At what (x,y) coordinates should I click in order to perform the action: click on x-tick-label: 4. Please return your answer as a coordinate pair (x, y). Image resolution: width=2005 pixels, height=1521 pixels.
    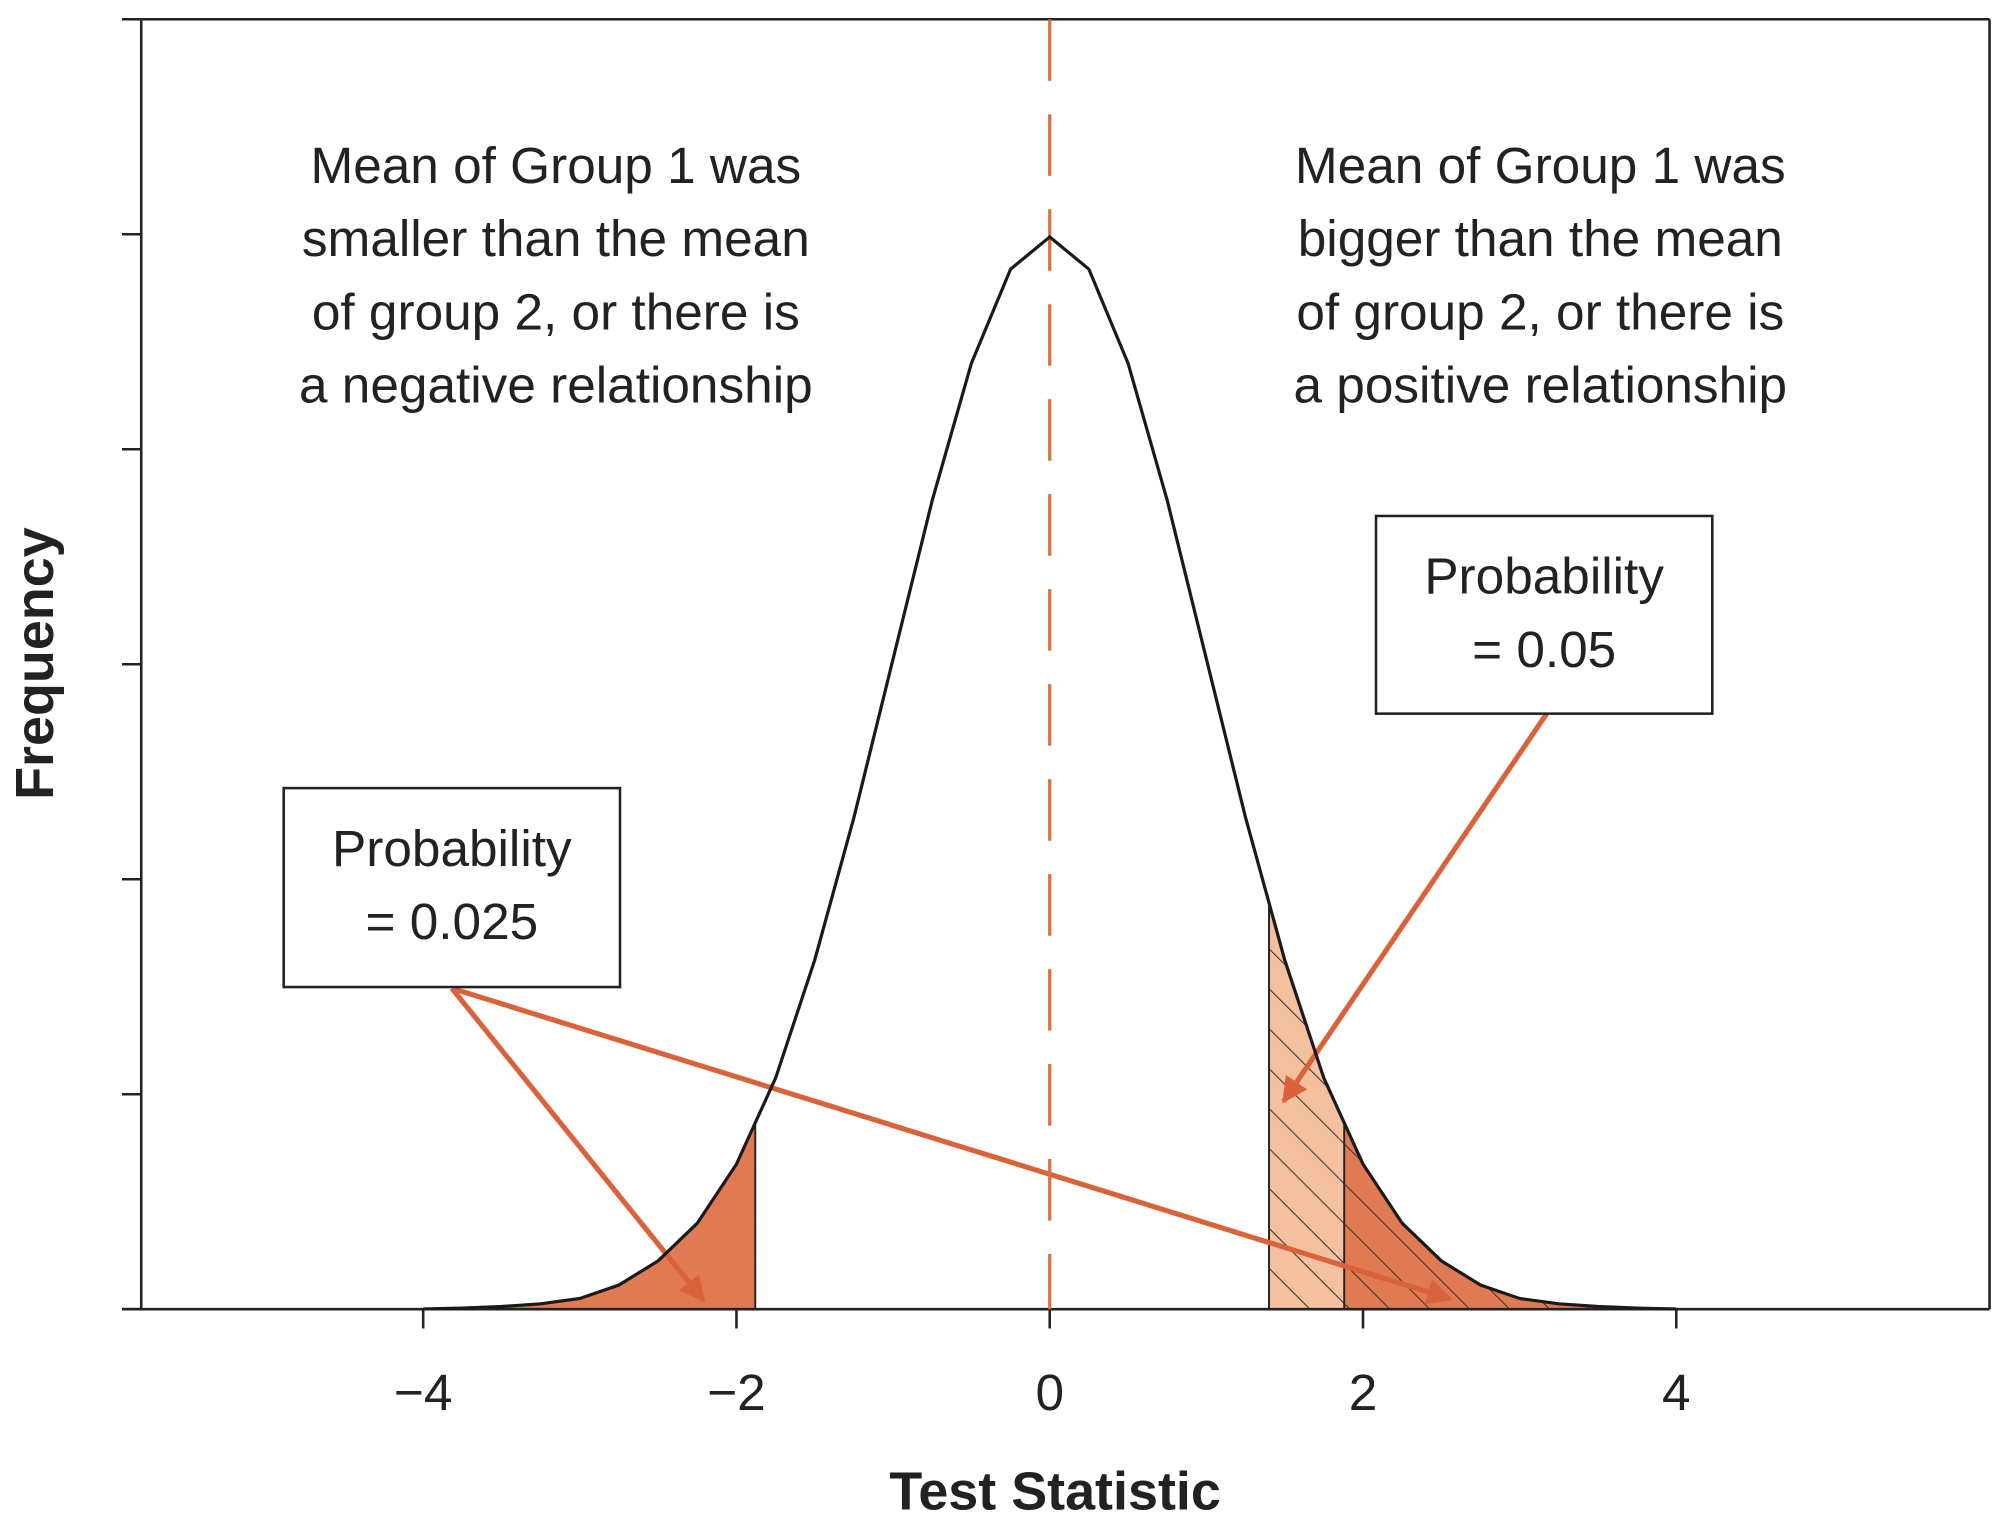
    Looking at the image, I should click on (1676, 1392).